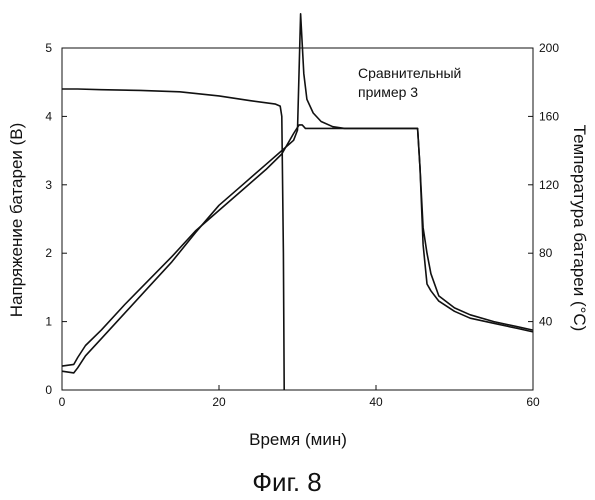 The image size is (595, 500). Describe the element at coordinates (16, 220) in the screenshot. I see `y-axis-title-left: Напряжение батареи (В)` at that location.